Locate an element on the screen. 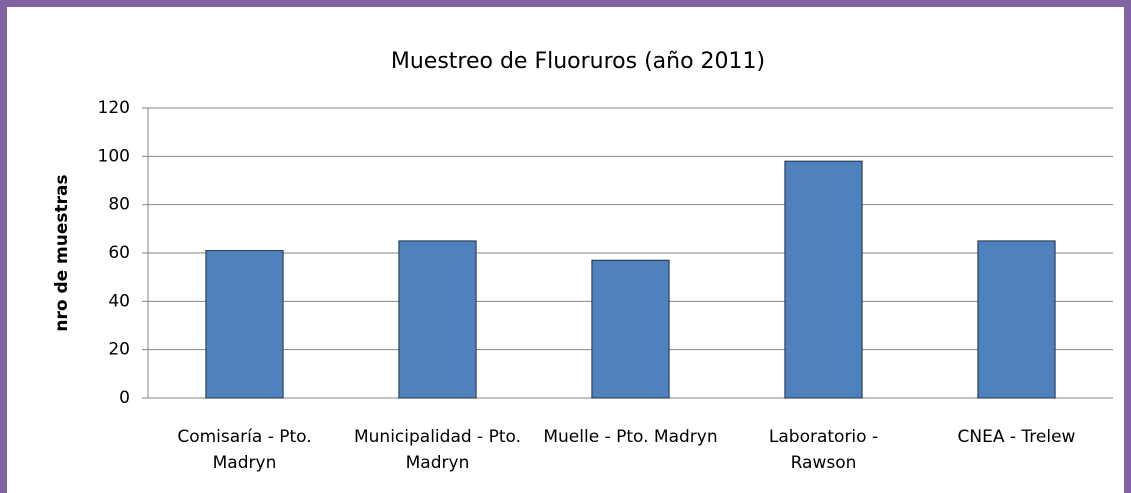  y-tick-label: 100 is located at coordinates (114, 156).